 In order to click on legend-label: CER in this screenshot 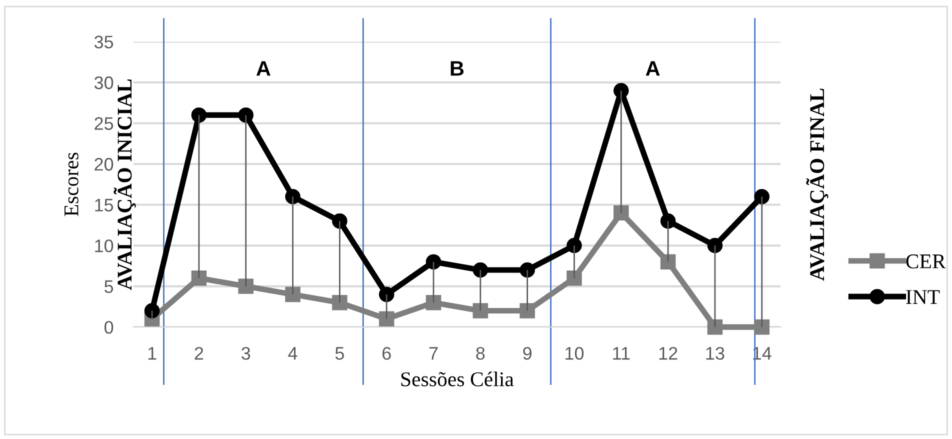, I will do `click(926, 261)`.